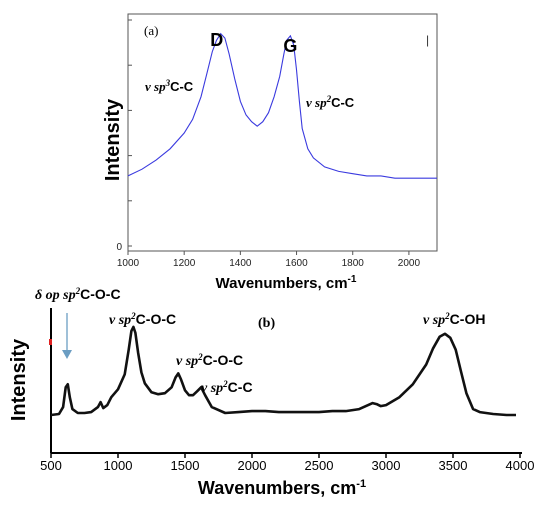 The image size is (550, 505). I want to click on panel-a-x-ticks: 1000 1200 1400 1600 1800 2000, so click(269, 260).